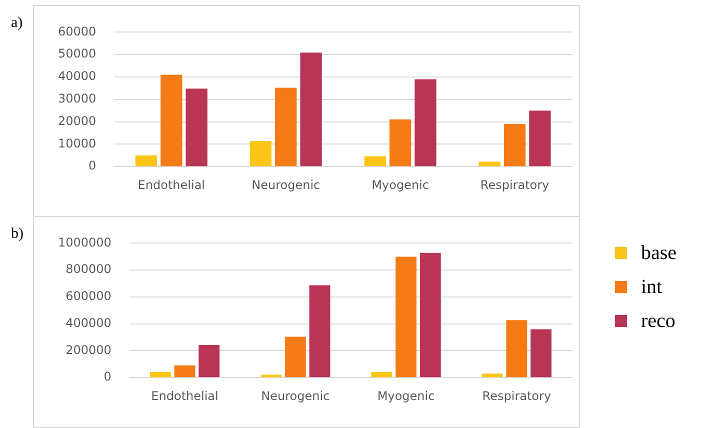 The width and height of the screenshot is (723, 428). I want to click on y-tick-label: 200000, so click(89, 349).